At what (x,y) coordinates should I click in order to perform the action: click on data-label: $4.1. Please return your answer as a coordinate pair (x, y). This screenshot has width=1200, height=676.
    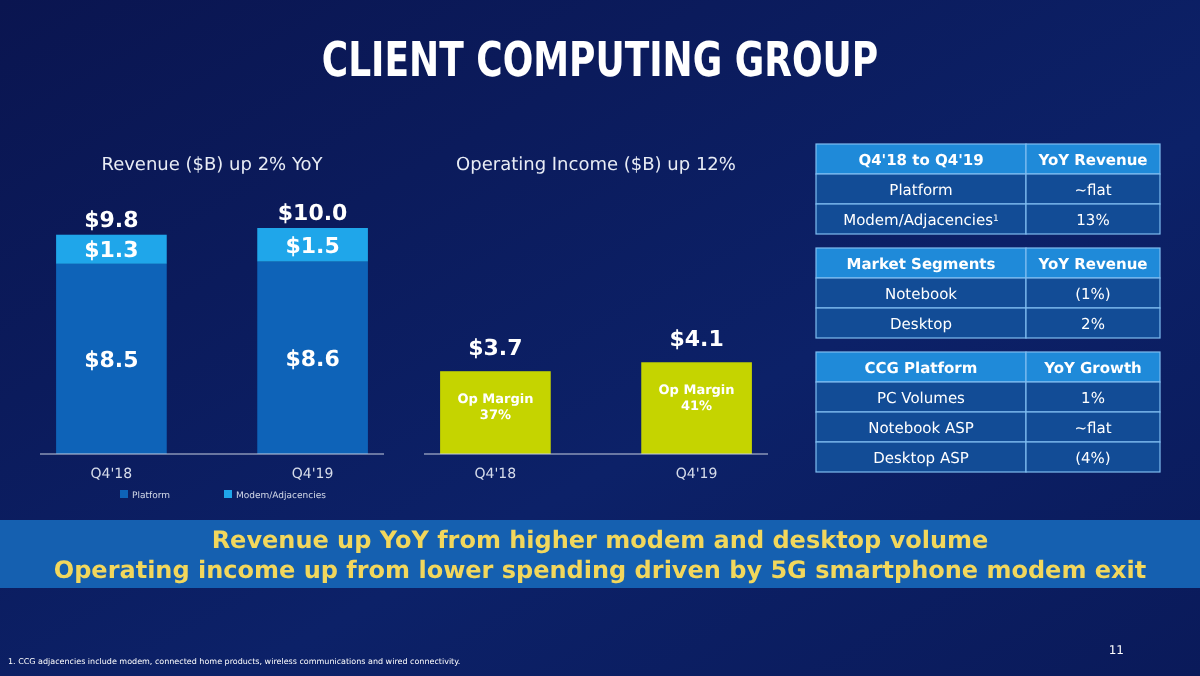
    Looking at the image, I should click on (696, 339).